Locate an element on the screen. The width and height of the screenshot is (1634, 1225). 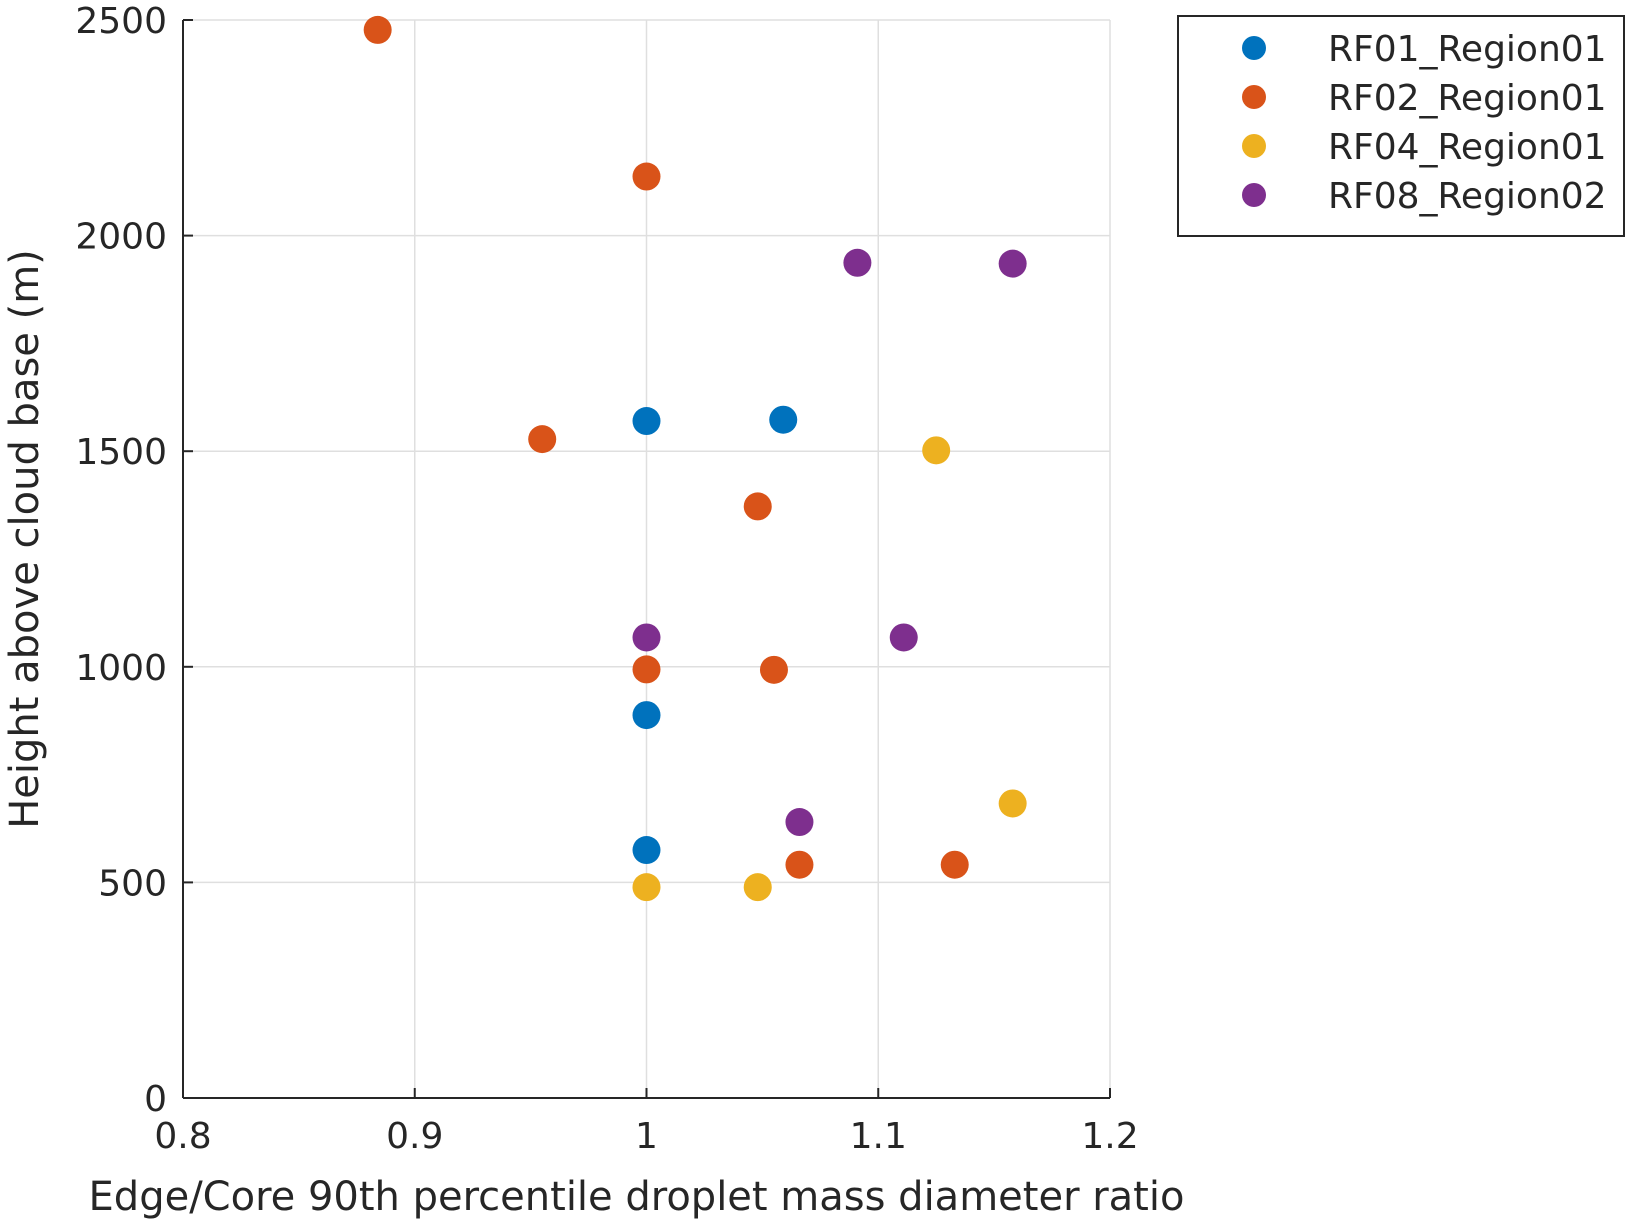
x-tick-label: 1.2 is located at coordinates (1109, 1136).